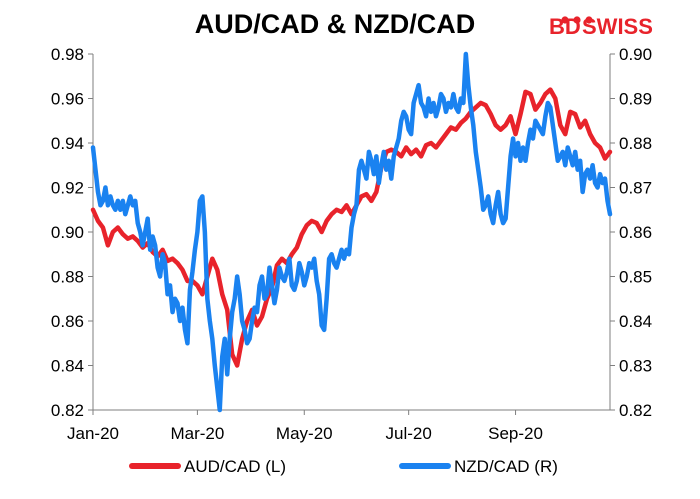 The image size is (700, 499). I want to click on left-tick-label: 0.94, so click(67, 143).